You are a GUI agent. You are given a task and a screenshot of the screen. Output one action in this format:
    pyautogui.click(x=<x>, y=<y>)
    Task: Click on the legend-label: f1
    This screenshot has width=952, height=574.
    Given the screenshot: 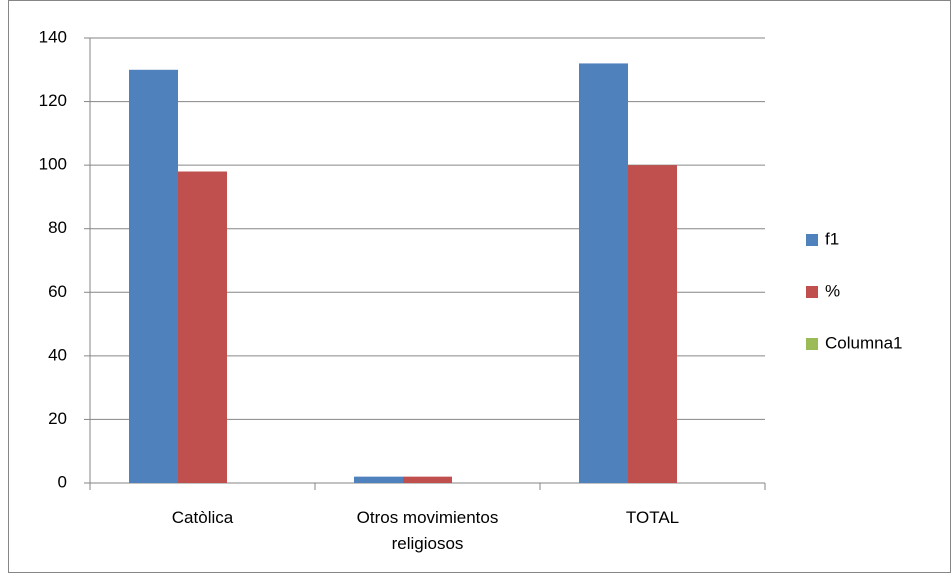 What is the action you would take?
    pyautogui.click(x=832, y=238)
    